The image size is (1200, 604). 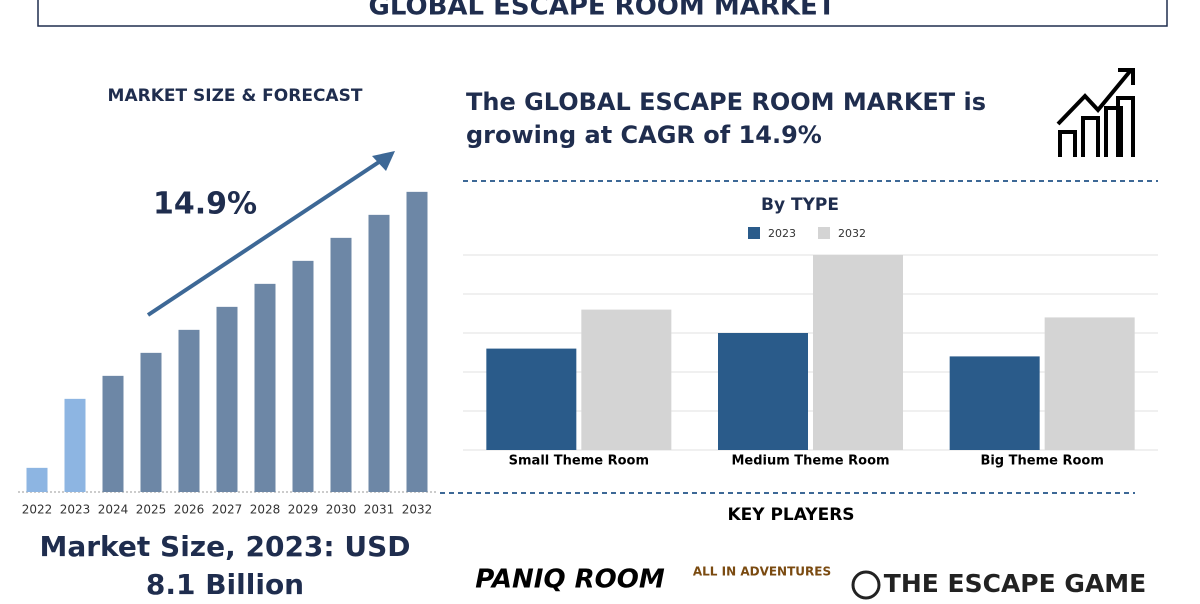 What do you see at coordinates (189, 510) in the screenshot?
I see `x-tick-label: 2026` at bounding box center [189, 510].